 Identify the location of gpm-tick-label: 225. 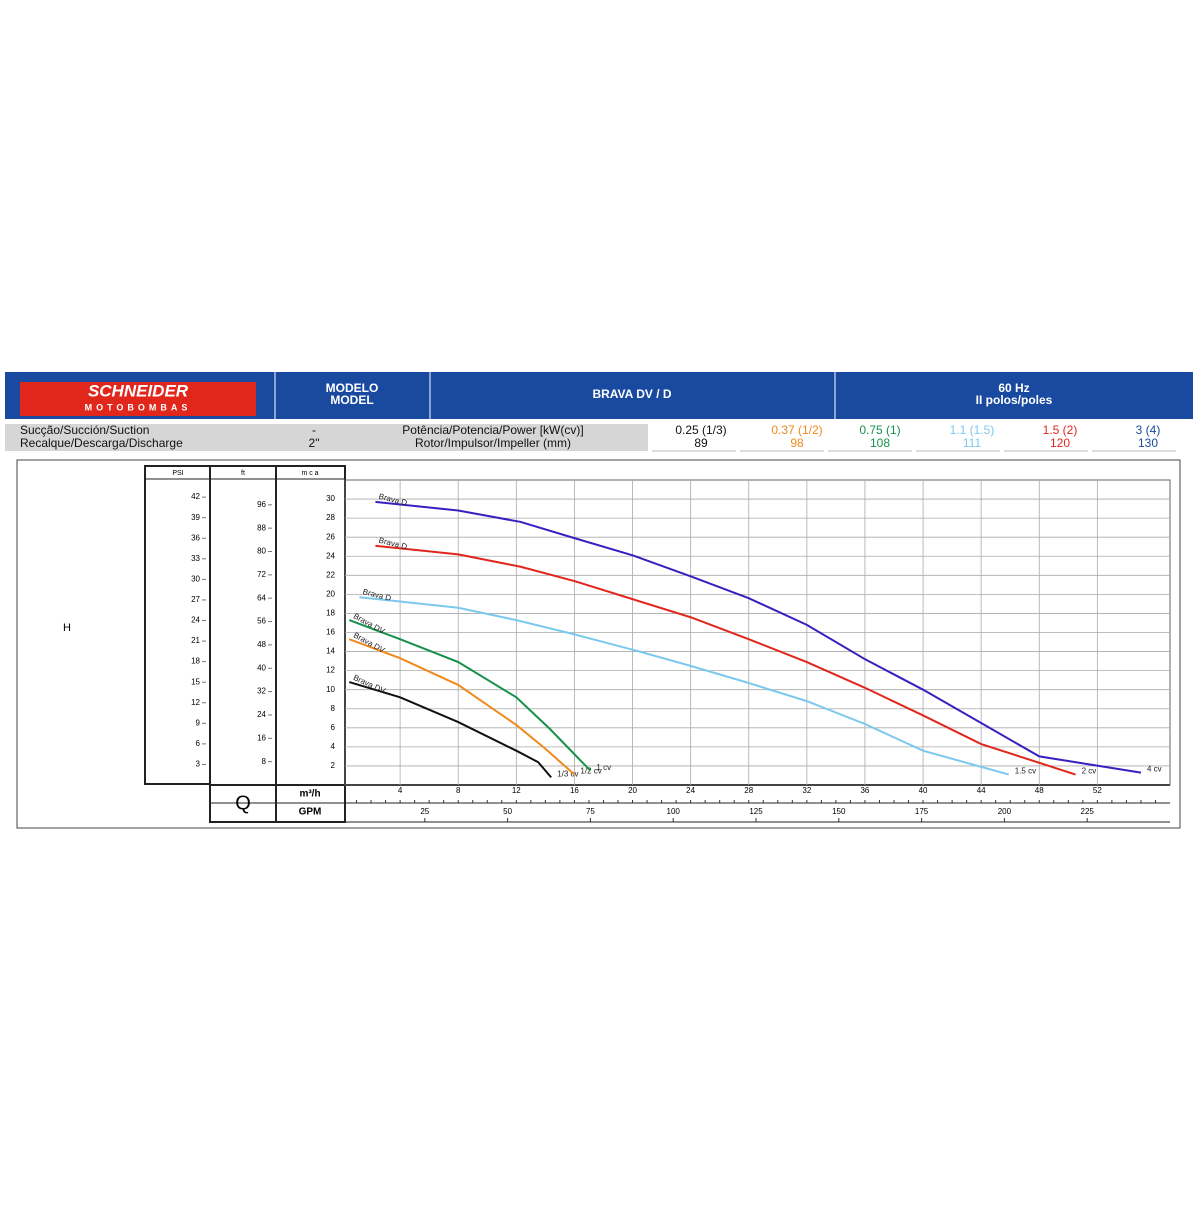
(1088, 811).